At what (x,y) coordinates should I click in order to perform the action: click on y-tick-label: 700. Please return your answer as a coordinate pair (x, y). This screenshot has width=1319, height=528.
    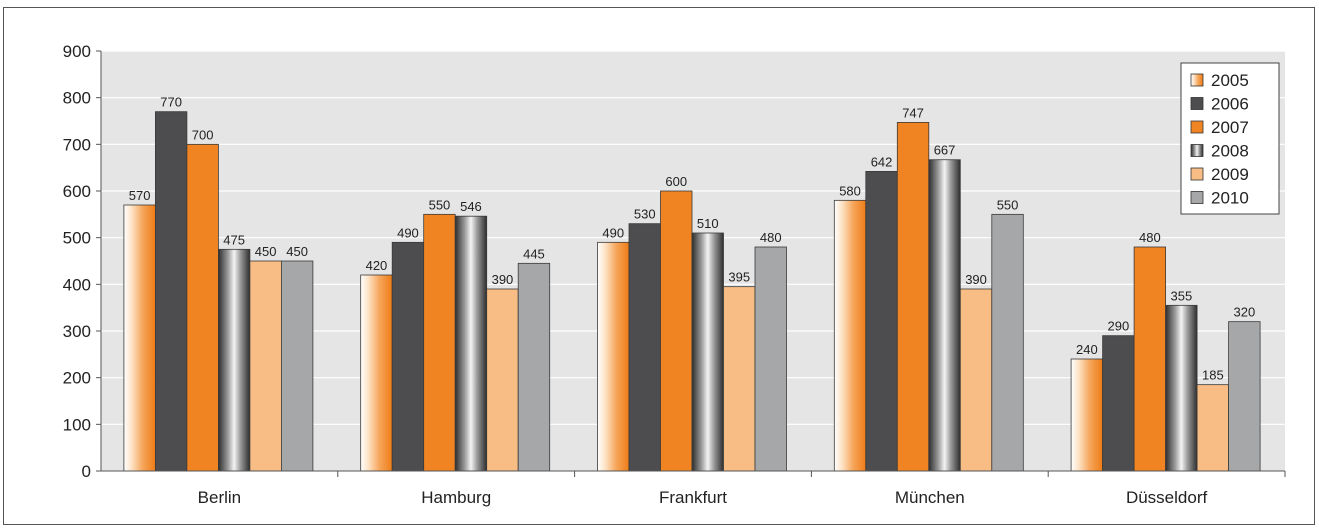
    Looking at the image, I should click on (77, 144).